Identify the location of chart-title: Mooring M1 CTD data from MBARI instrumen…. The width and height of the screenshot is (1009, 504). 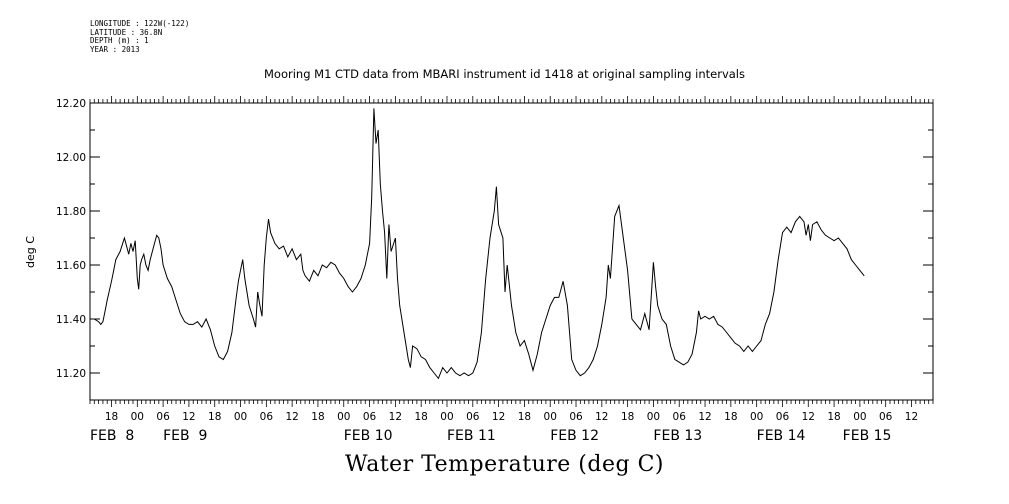
(504, 74).